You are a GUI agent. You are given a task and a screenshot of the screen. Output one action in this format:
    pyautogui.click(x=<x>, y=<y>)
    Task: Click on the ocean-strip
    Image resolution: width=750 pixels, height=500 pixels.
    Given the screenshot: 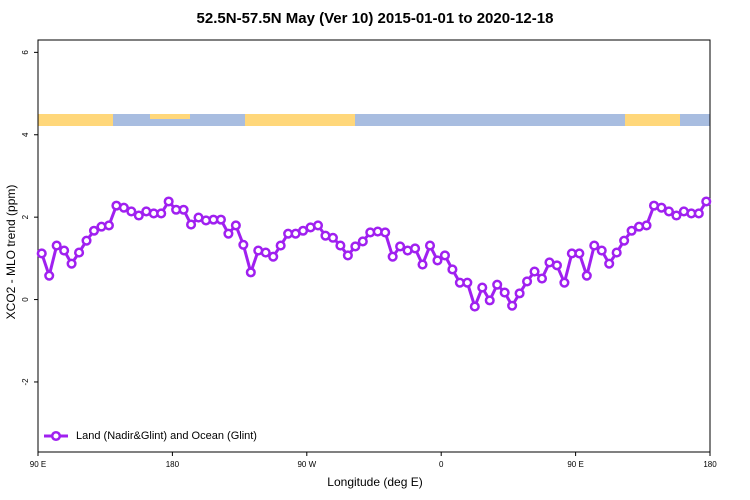 What is the action you would take?
    pyautogui.click(x=374, y=120)
    